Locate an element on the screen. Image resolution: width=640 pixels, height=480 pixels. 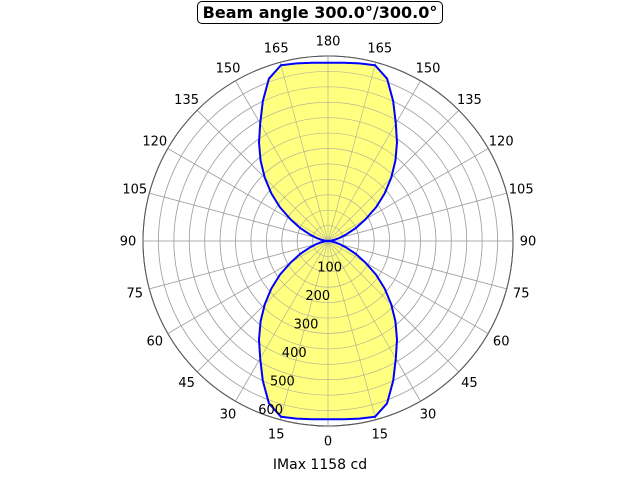
radial-tick-label: 400 is located at coordinates (294, 353).